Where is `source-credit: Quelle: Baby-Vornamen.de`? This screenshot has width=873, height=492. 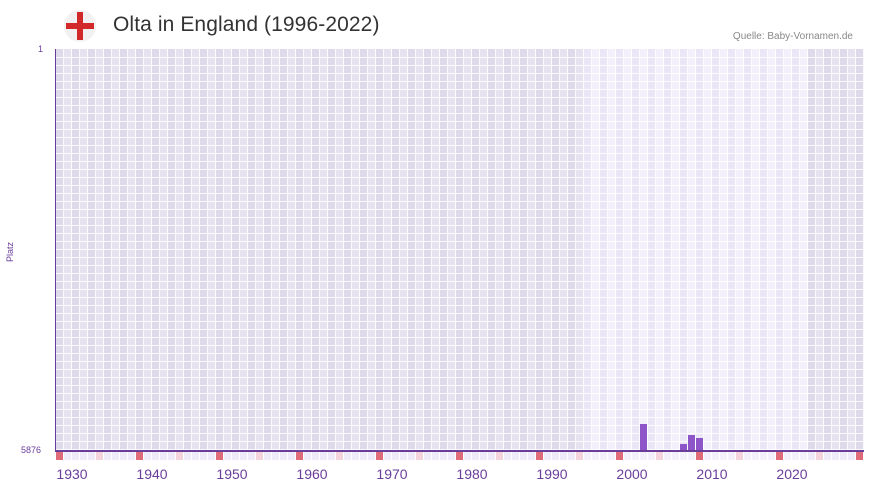 source-credit: Quelle: Baby-Vornamen.de is located at coordinates (792, 36).